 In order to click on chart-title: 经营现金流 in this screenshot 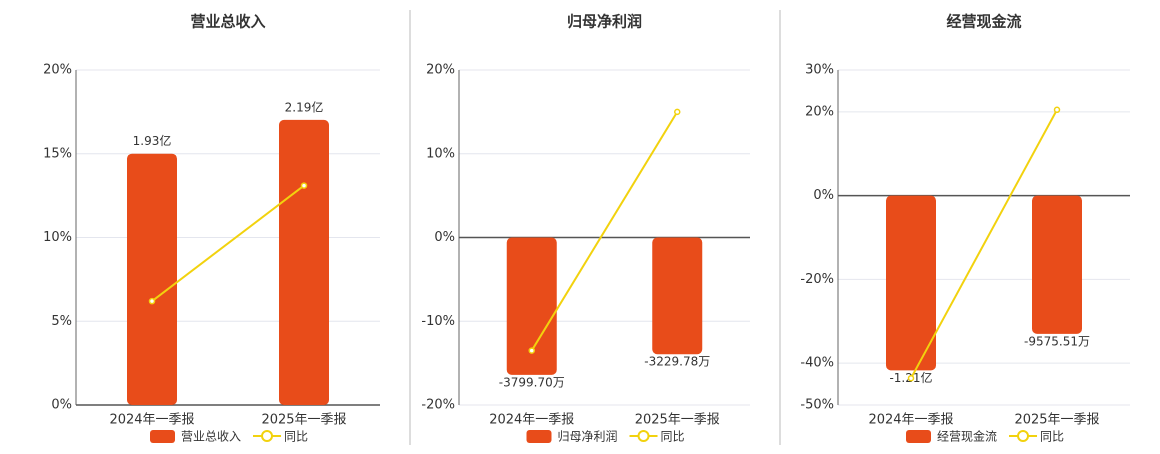, I will do `click(983, 22)`.